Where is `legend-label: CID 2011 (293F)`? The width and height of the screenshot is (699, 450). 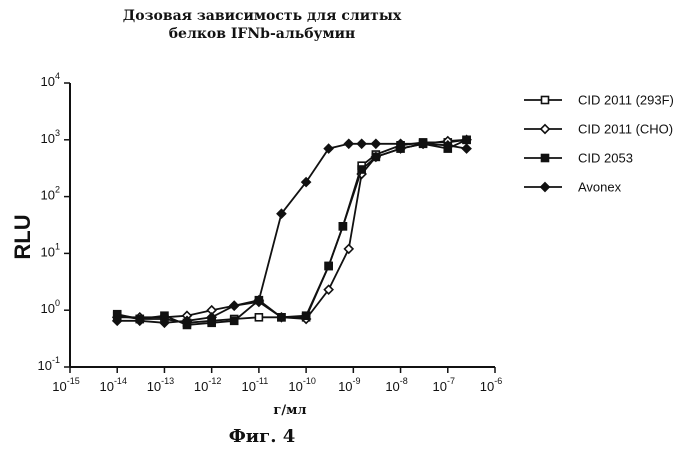
legend-label: CID 2011 (293F) is located at coordinates (626, 100).